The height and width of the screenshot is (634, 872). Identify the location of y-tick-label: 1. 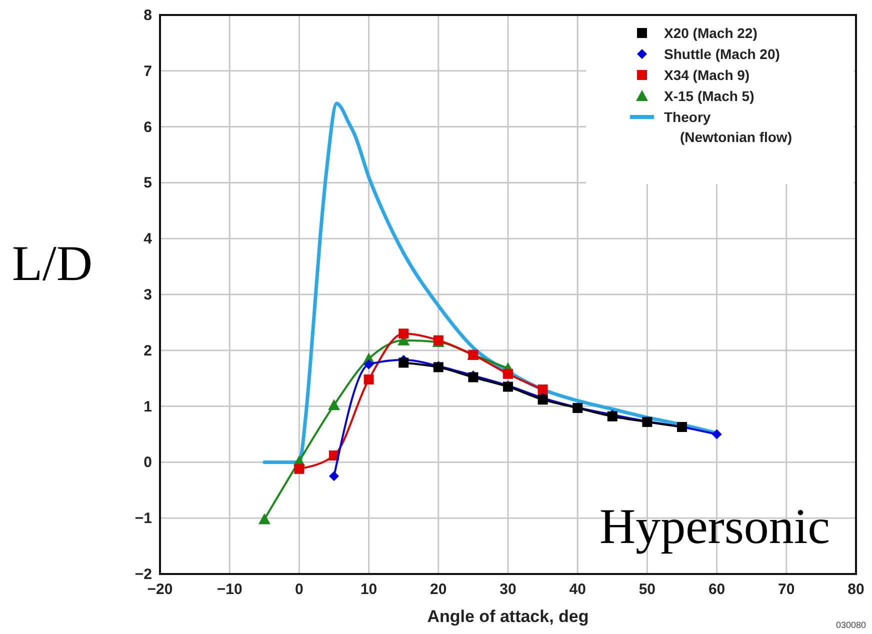
(148, 407).